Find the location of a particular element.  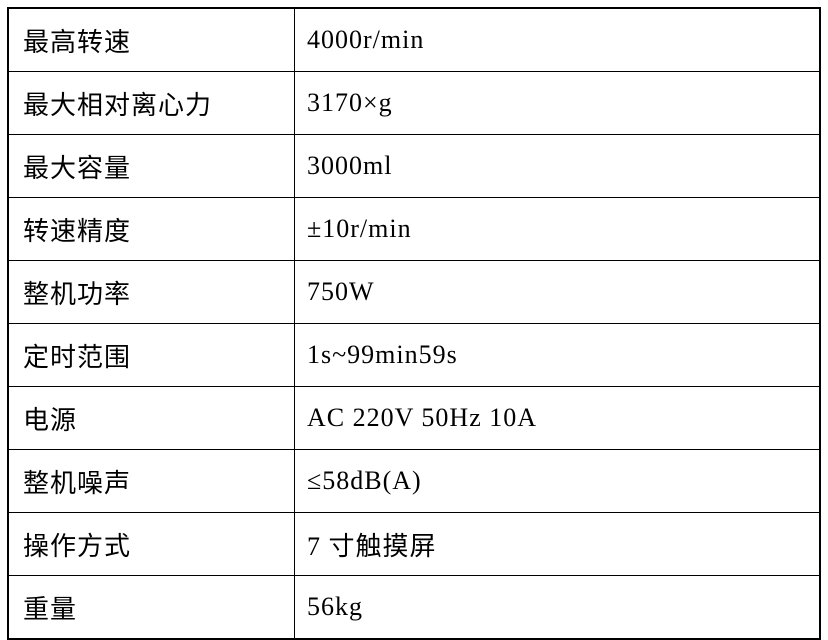

table-row: 最大相对离心力 3170×g is located at coordinates (414, 103).